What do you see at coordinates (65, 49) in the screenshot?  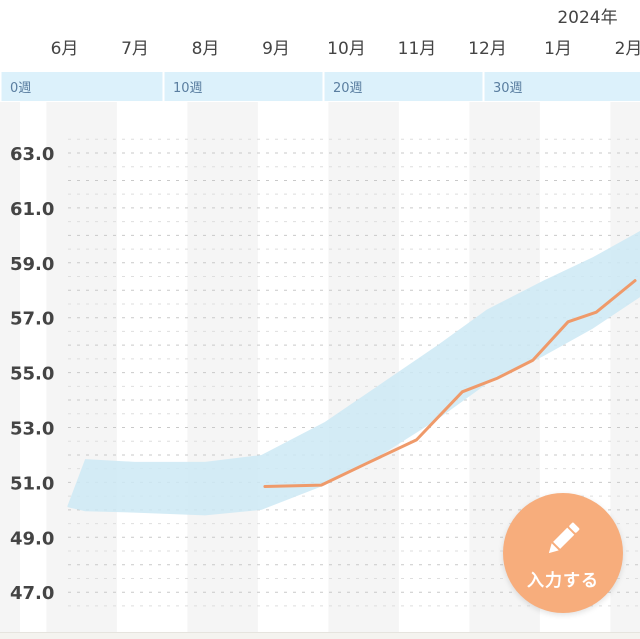 I see `month-tick-label: 6月` at bounding box center [65, 49].